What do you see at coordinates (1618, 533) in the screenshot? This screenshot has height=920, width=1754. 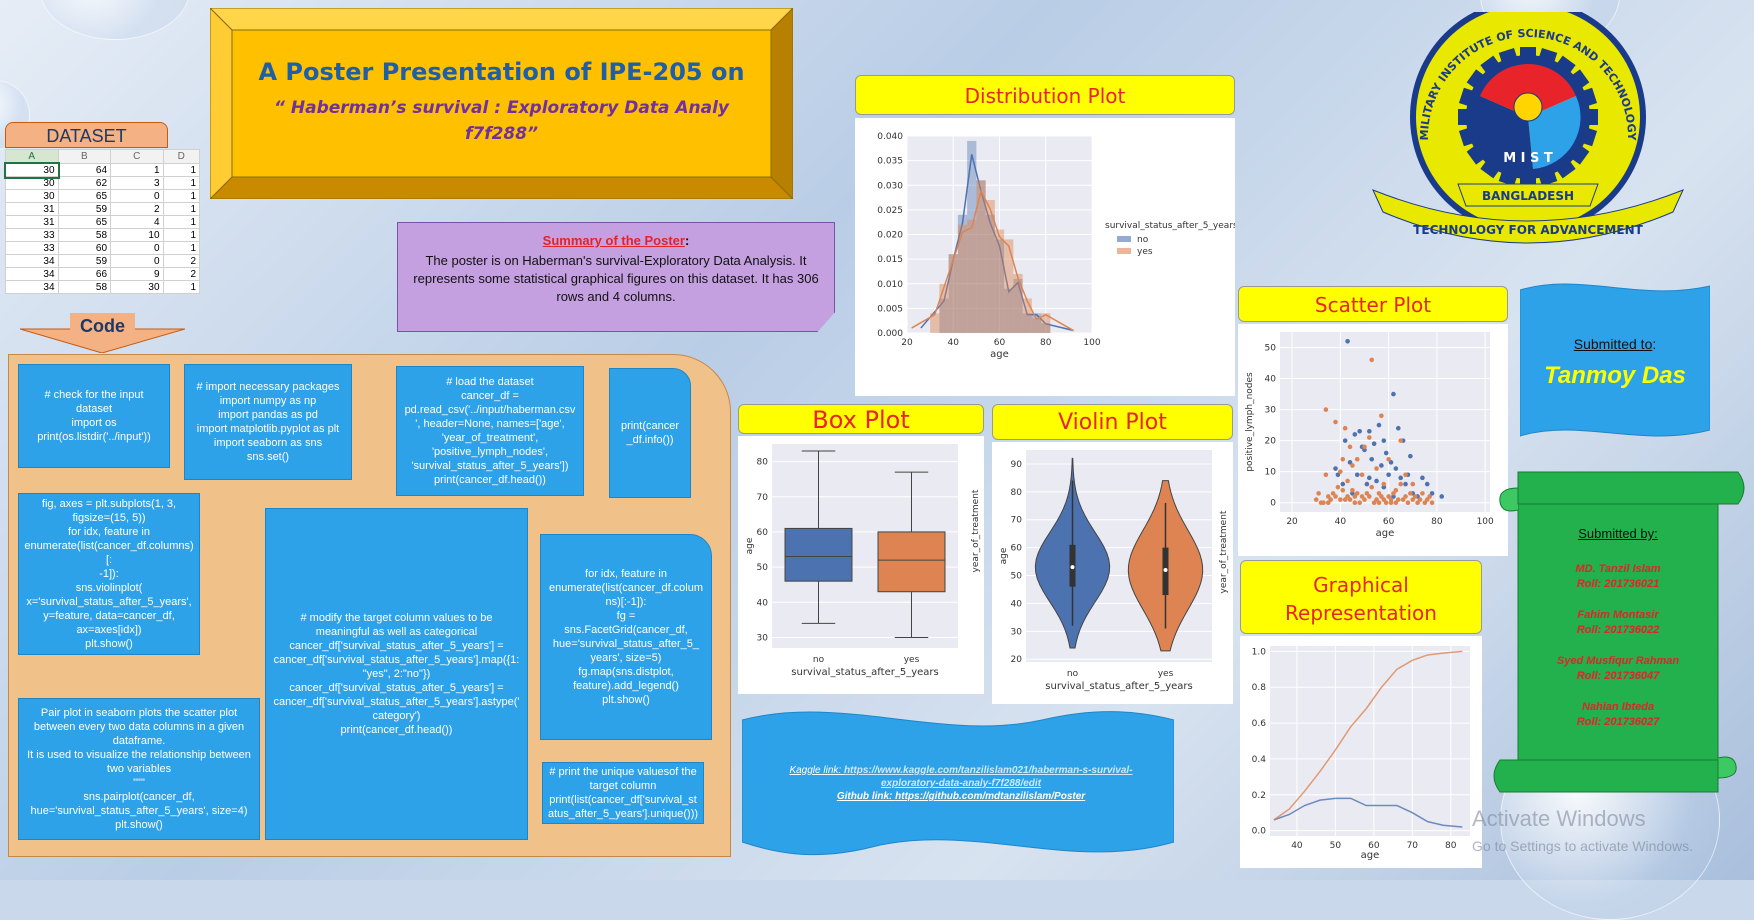 I see `submitted-by-label: Submitted by:` at bounding box center [1618, 533].